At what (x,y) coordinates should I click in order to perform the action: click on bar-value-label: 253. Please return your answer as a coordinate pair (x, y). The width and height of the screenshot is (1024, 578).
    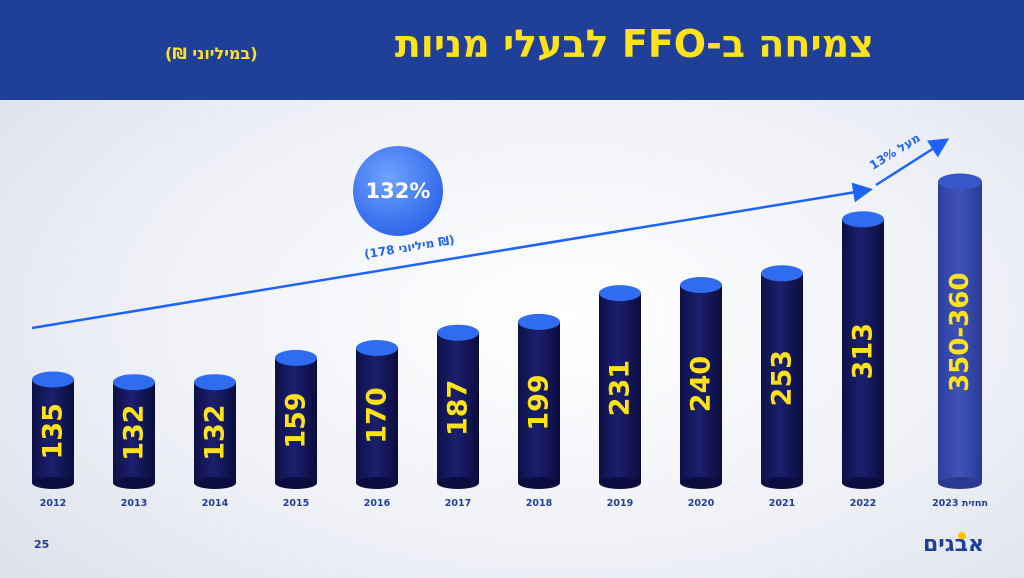
    Looking at the image, I should click on (782, 378).